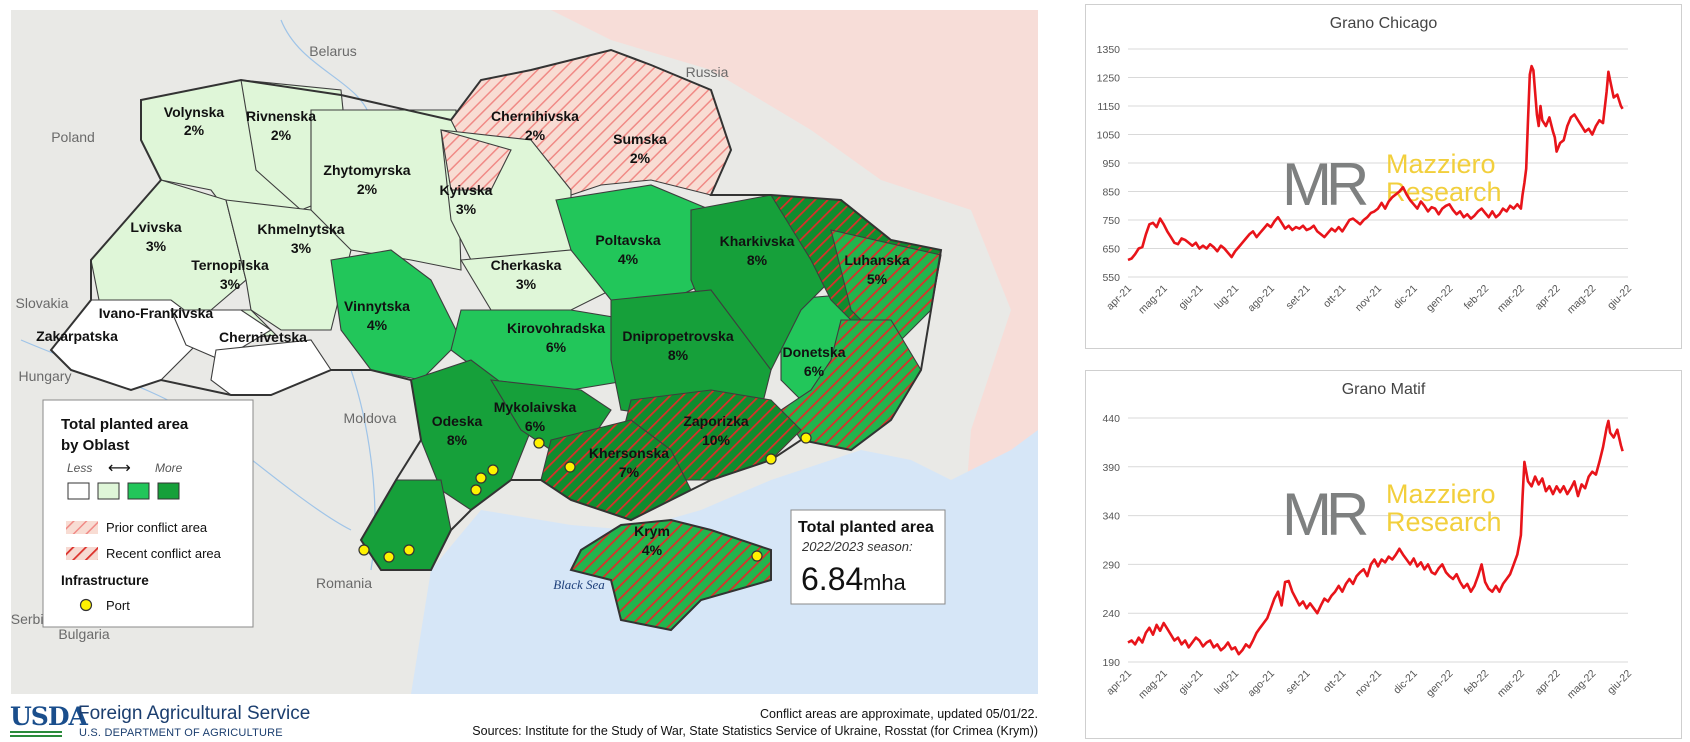 This screenshot has height=742, width=1690. I want to click on department-name: U.S. DEPARTMENT OF AGRICULTURE, so click(181, 733).